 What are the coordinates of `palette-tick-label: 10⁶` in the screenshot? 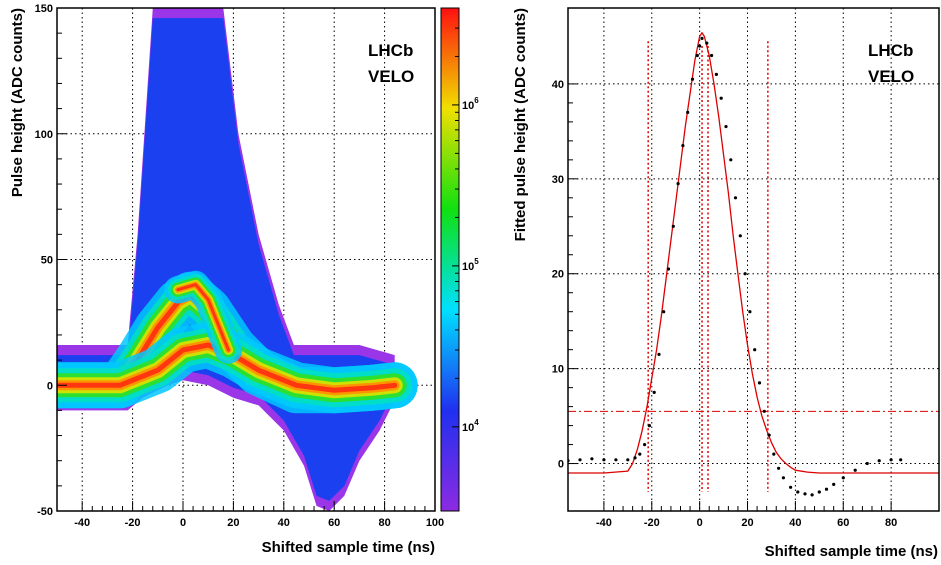 It's located at (470, 104).